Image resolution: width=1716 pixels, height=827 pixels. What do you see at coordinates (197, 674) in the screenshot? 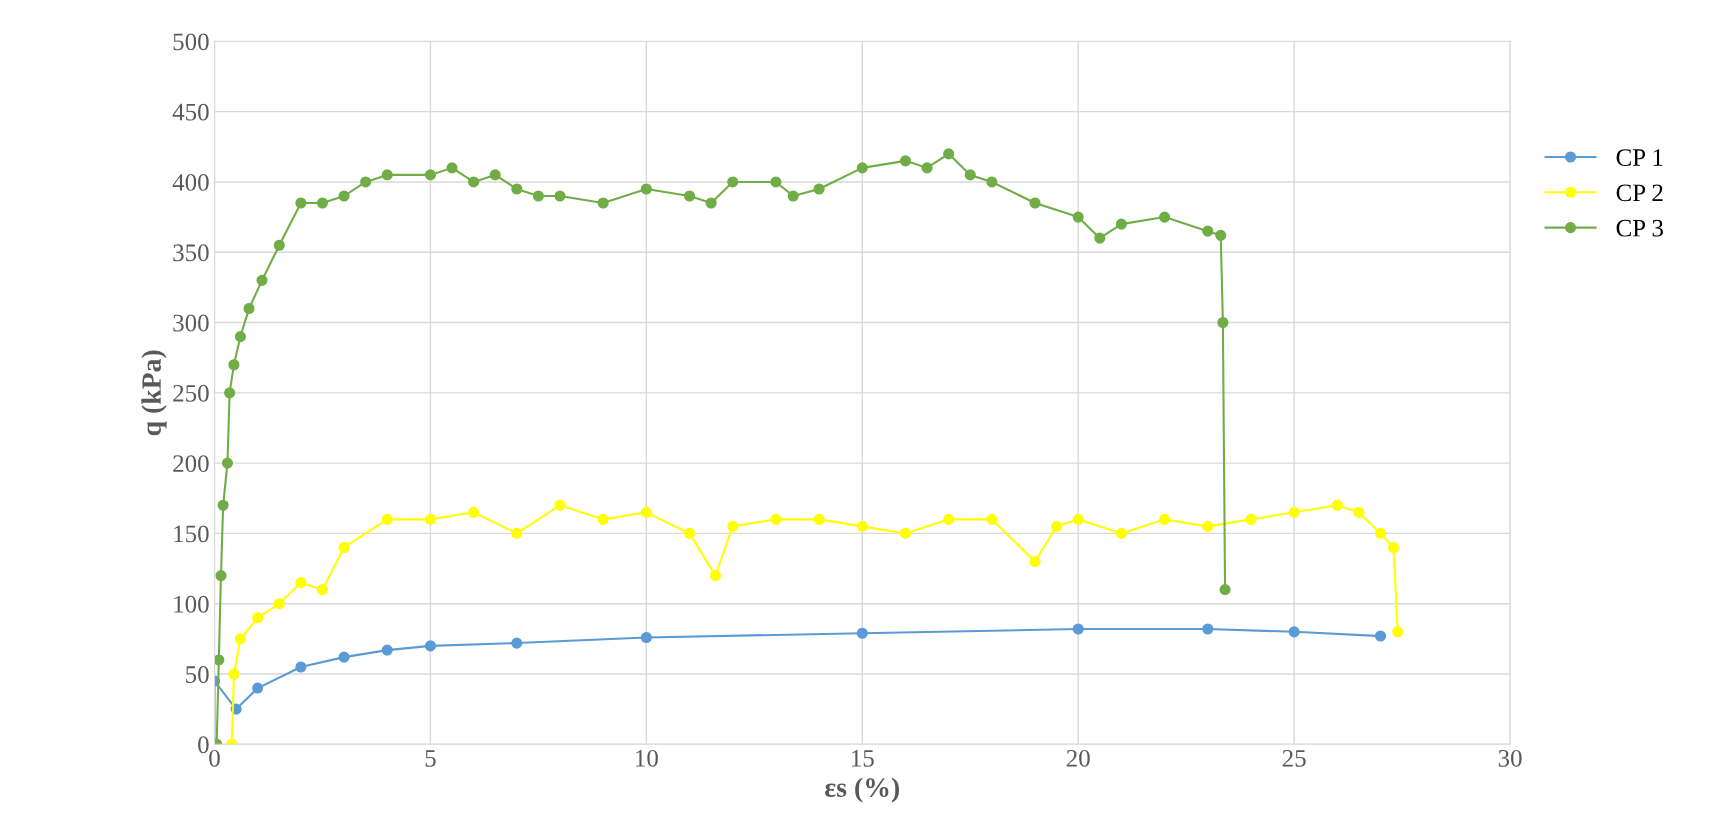
I see `y-tick-label: 50` at bounding box center [197, 674].